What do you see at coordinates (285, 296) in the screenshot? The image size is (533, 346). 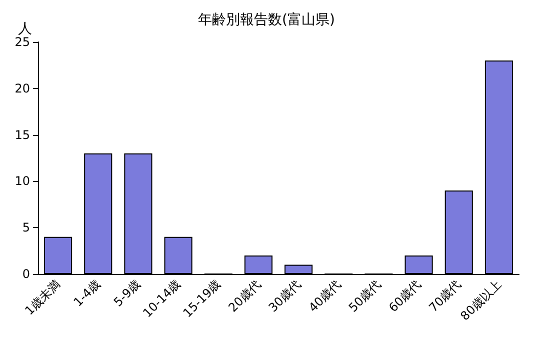 I see `x-tick-label: 30歳代` at bounding box center [285, 296].